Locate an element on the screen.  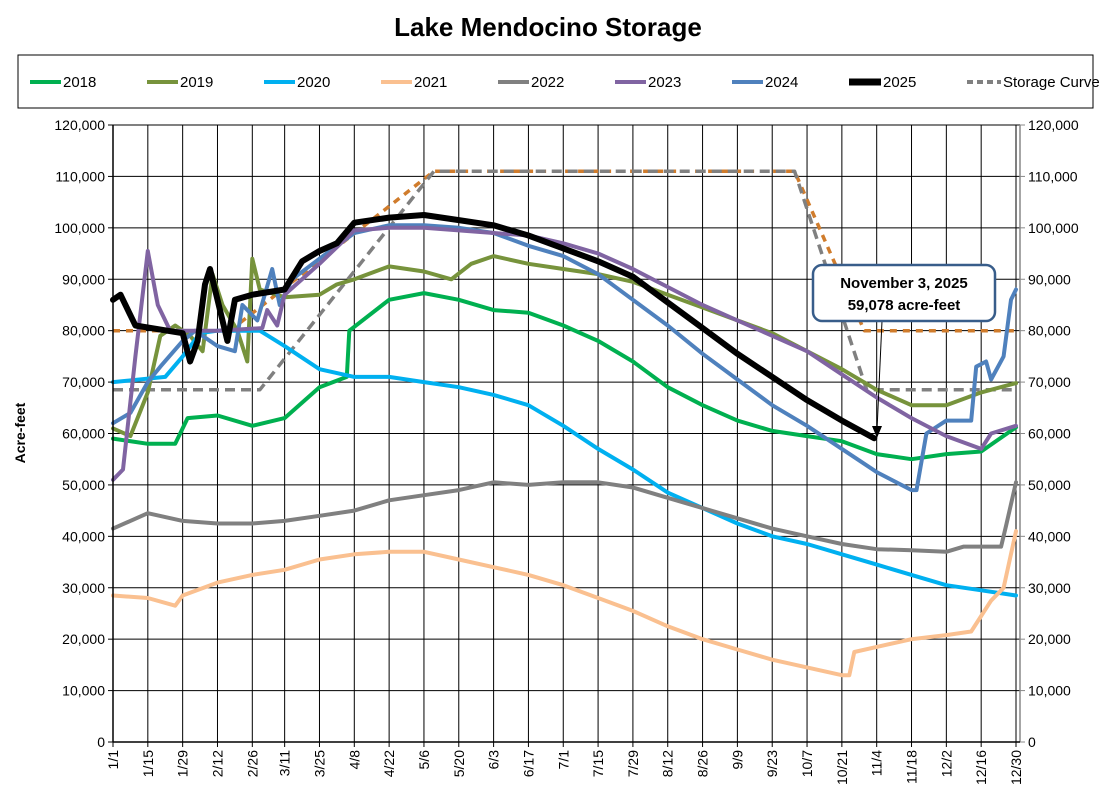
y-tick-label: 110,000 is located at coordinates (80, 176).